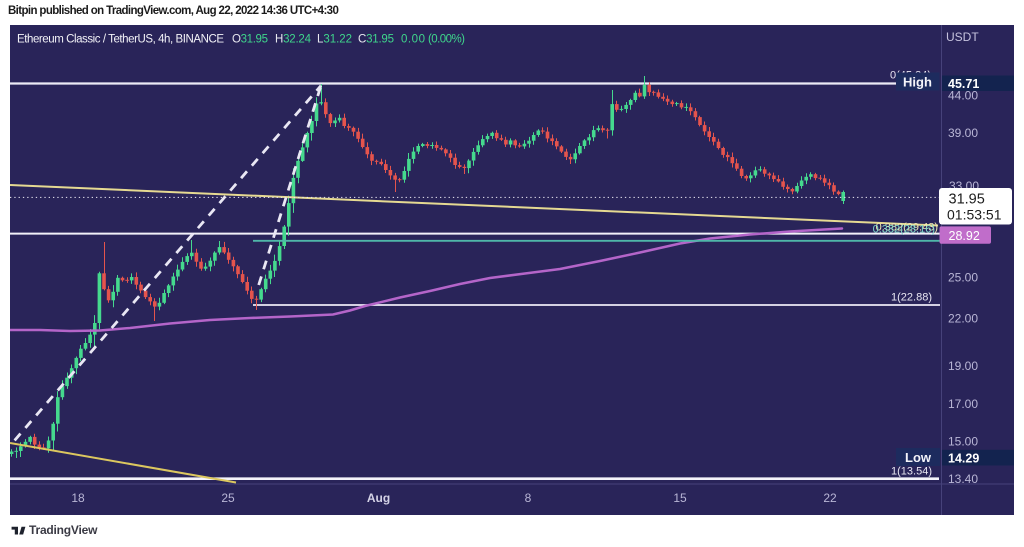  Describe the element at coordinates (250, 40) in the screenshot. I see `svg-text: O31.95` at that location.